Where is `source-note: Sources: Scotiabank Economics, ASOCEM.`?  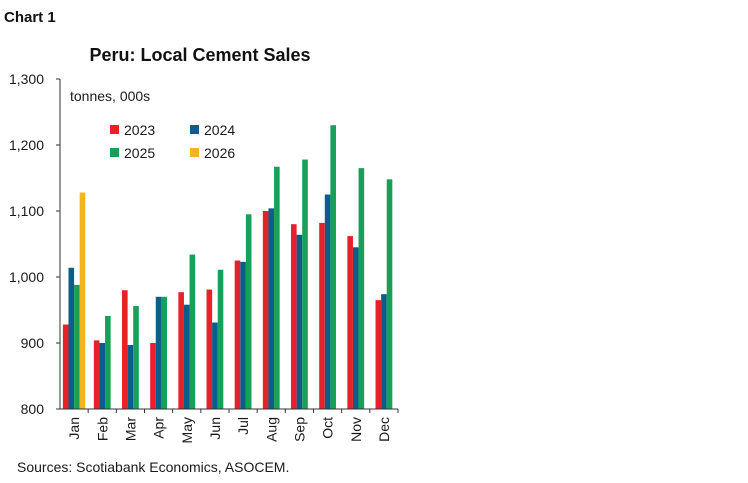
source-note: Sources: Scotiabank Economics, ASOCEM. is located at coordinates (153, 467).